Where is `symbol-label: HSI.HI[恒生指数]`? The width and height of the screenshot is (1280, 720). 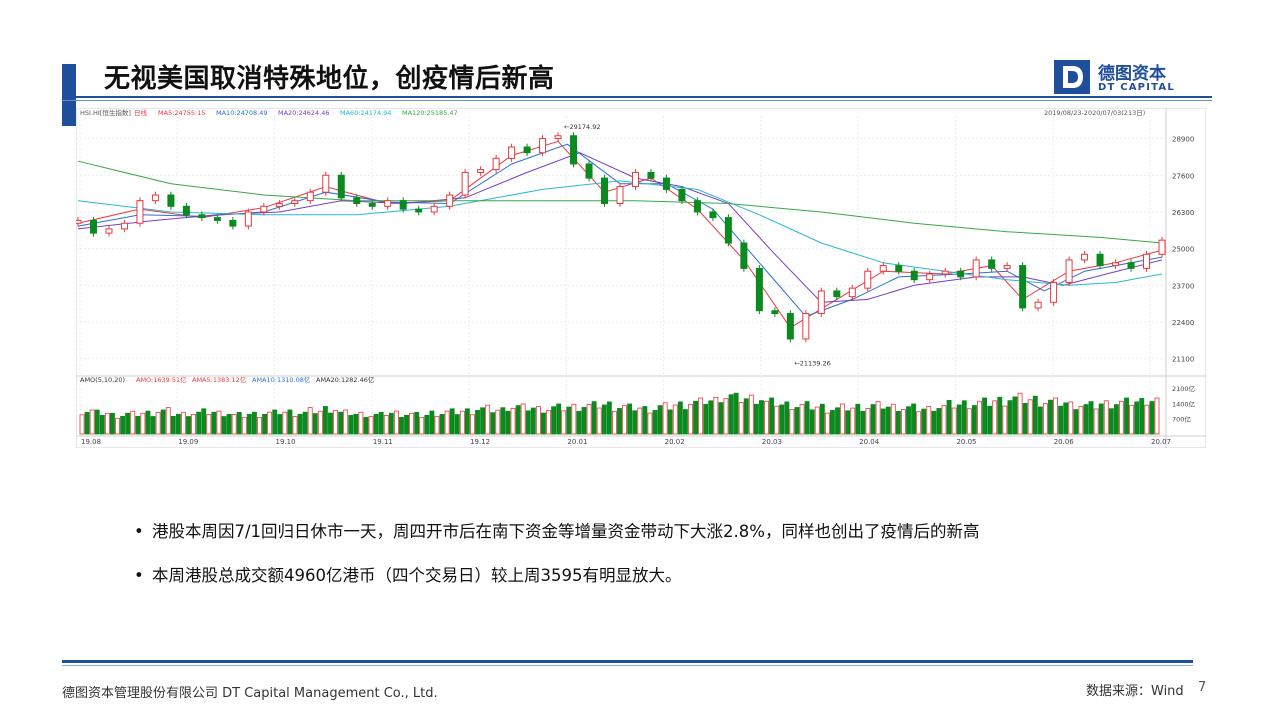 symbol-label: HSI.HI[恒生指数] is located at coordinates (105, 112).